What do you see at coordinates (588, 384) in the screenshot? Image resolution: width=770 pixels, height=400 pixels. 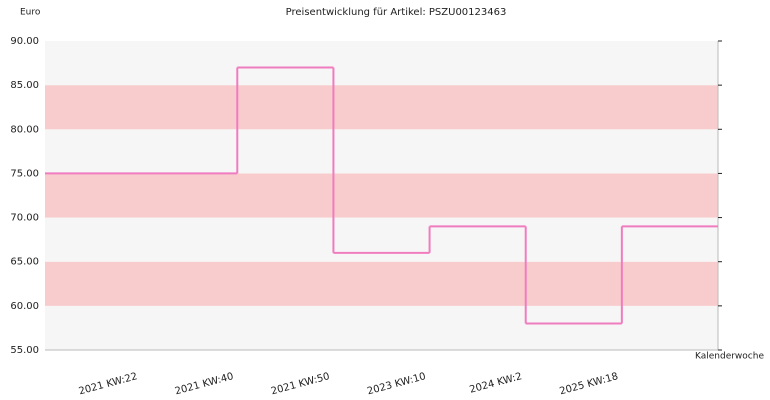 I see `x-tick-label: 2025 KW:18` at bounding box center [588, 384].